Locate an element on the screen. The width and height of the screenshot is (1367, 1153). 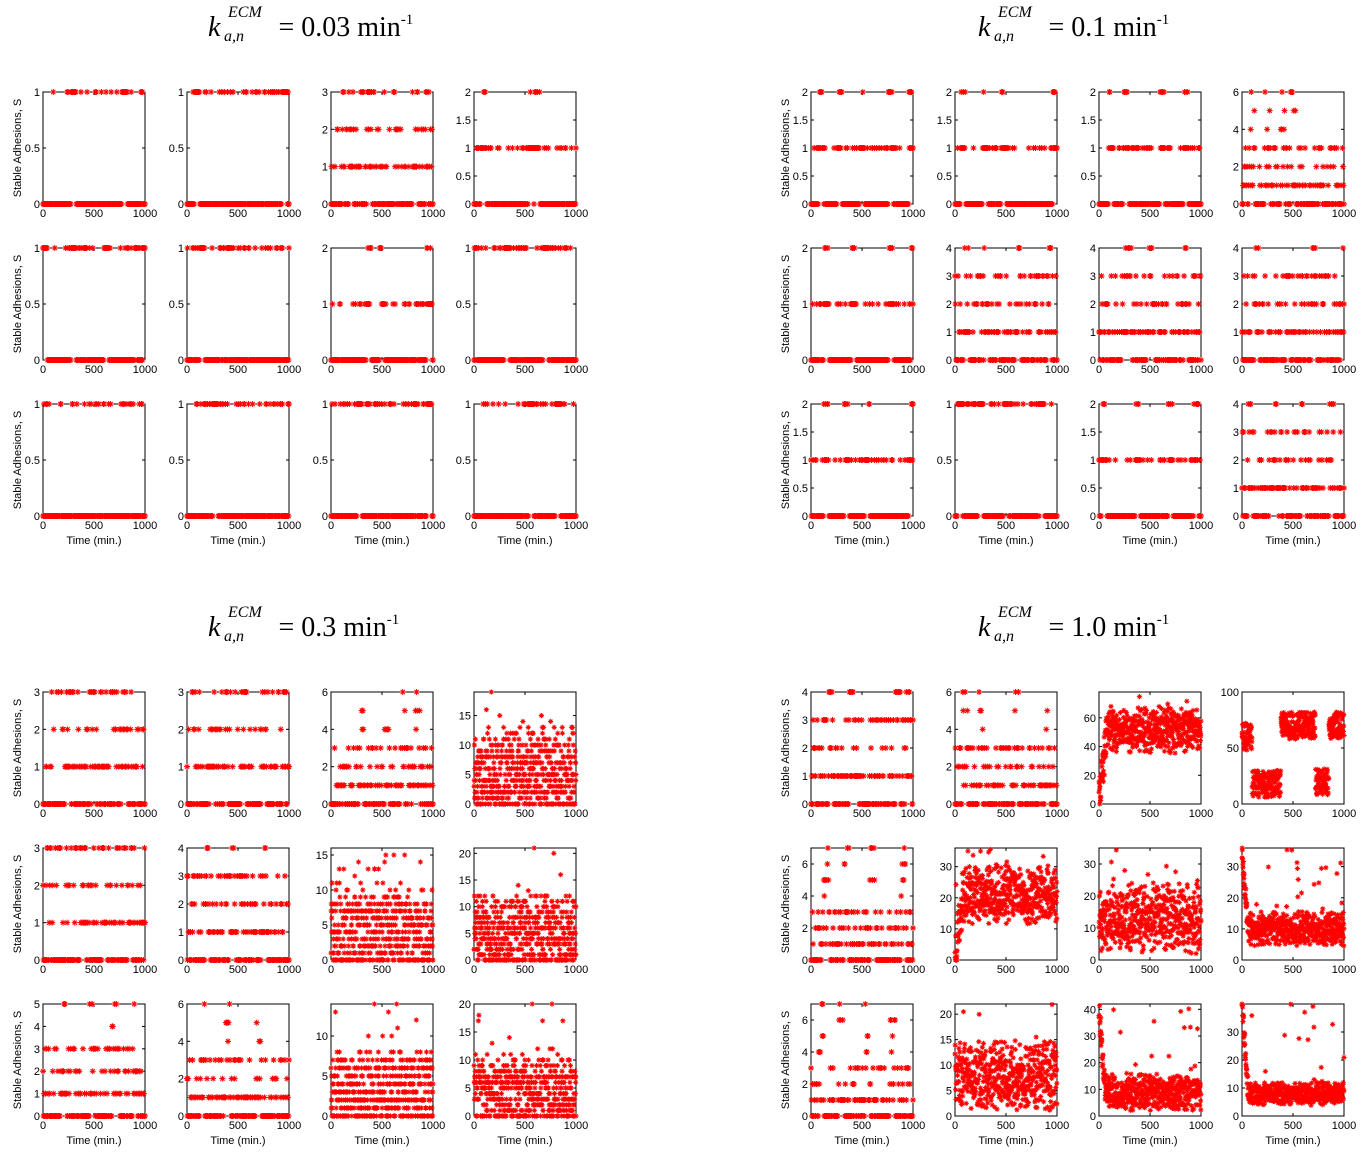
y-tick-label: 2 is located at coordinates (805, 249).